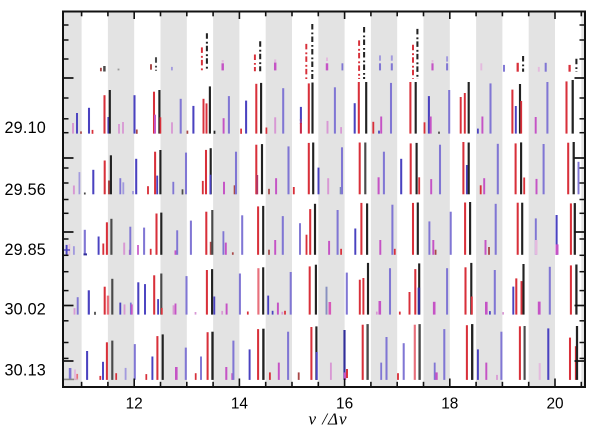 The height and width of the screenshot is (437, 600). What do you see at coordinates (25, 128) in the screenshot?
I see `svg-text: 29.10` at bounding box center [25, 128].